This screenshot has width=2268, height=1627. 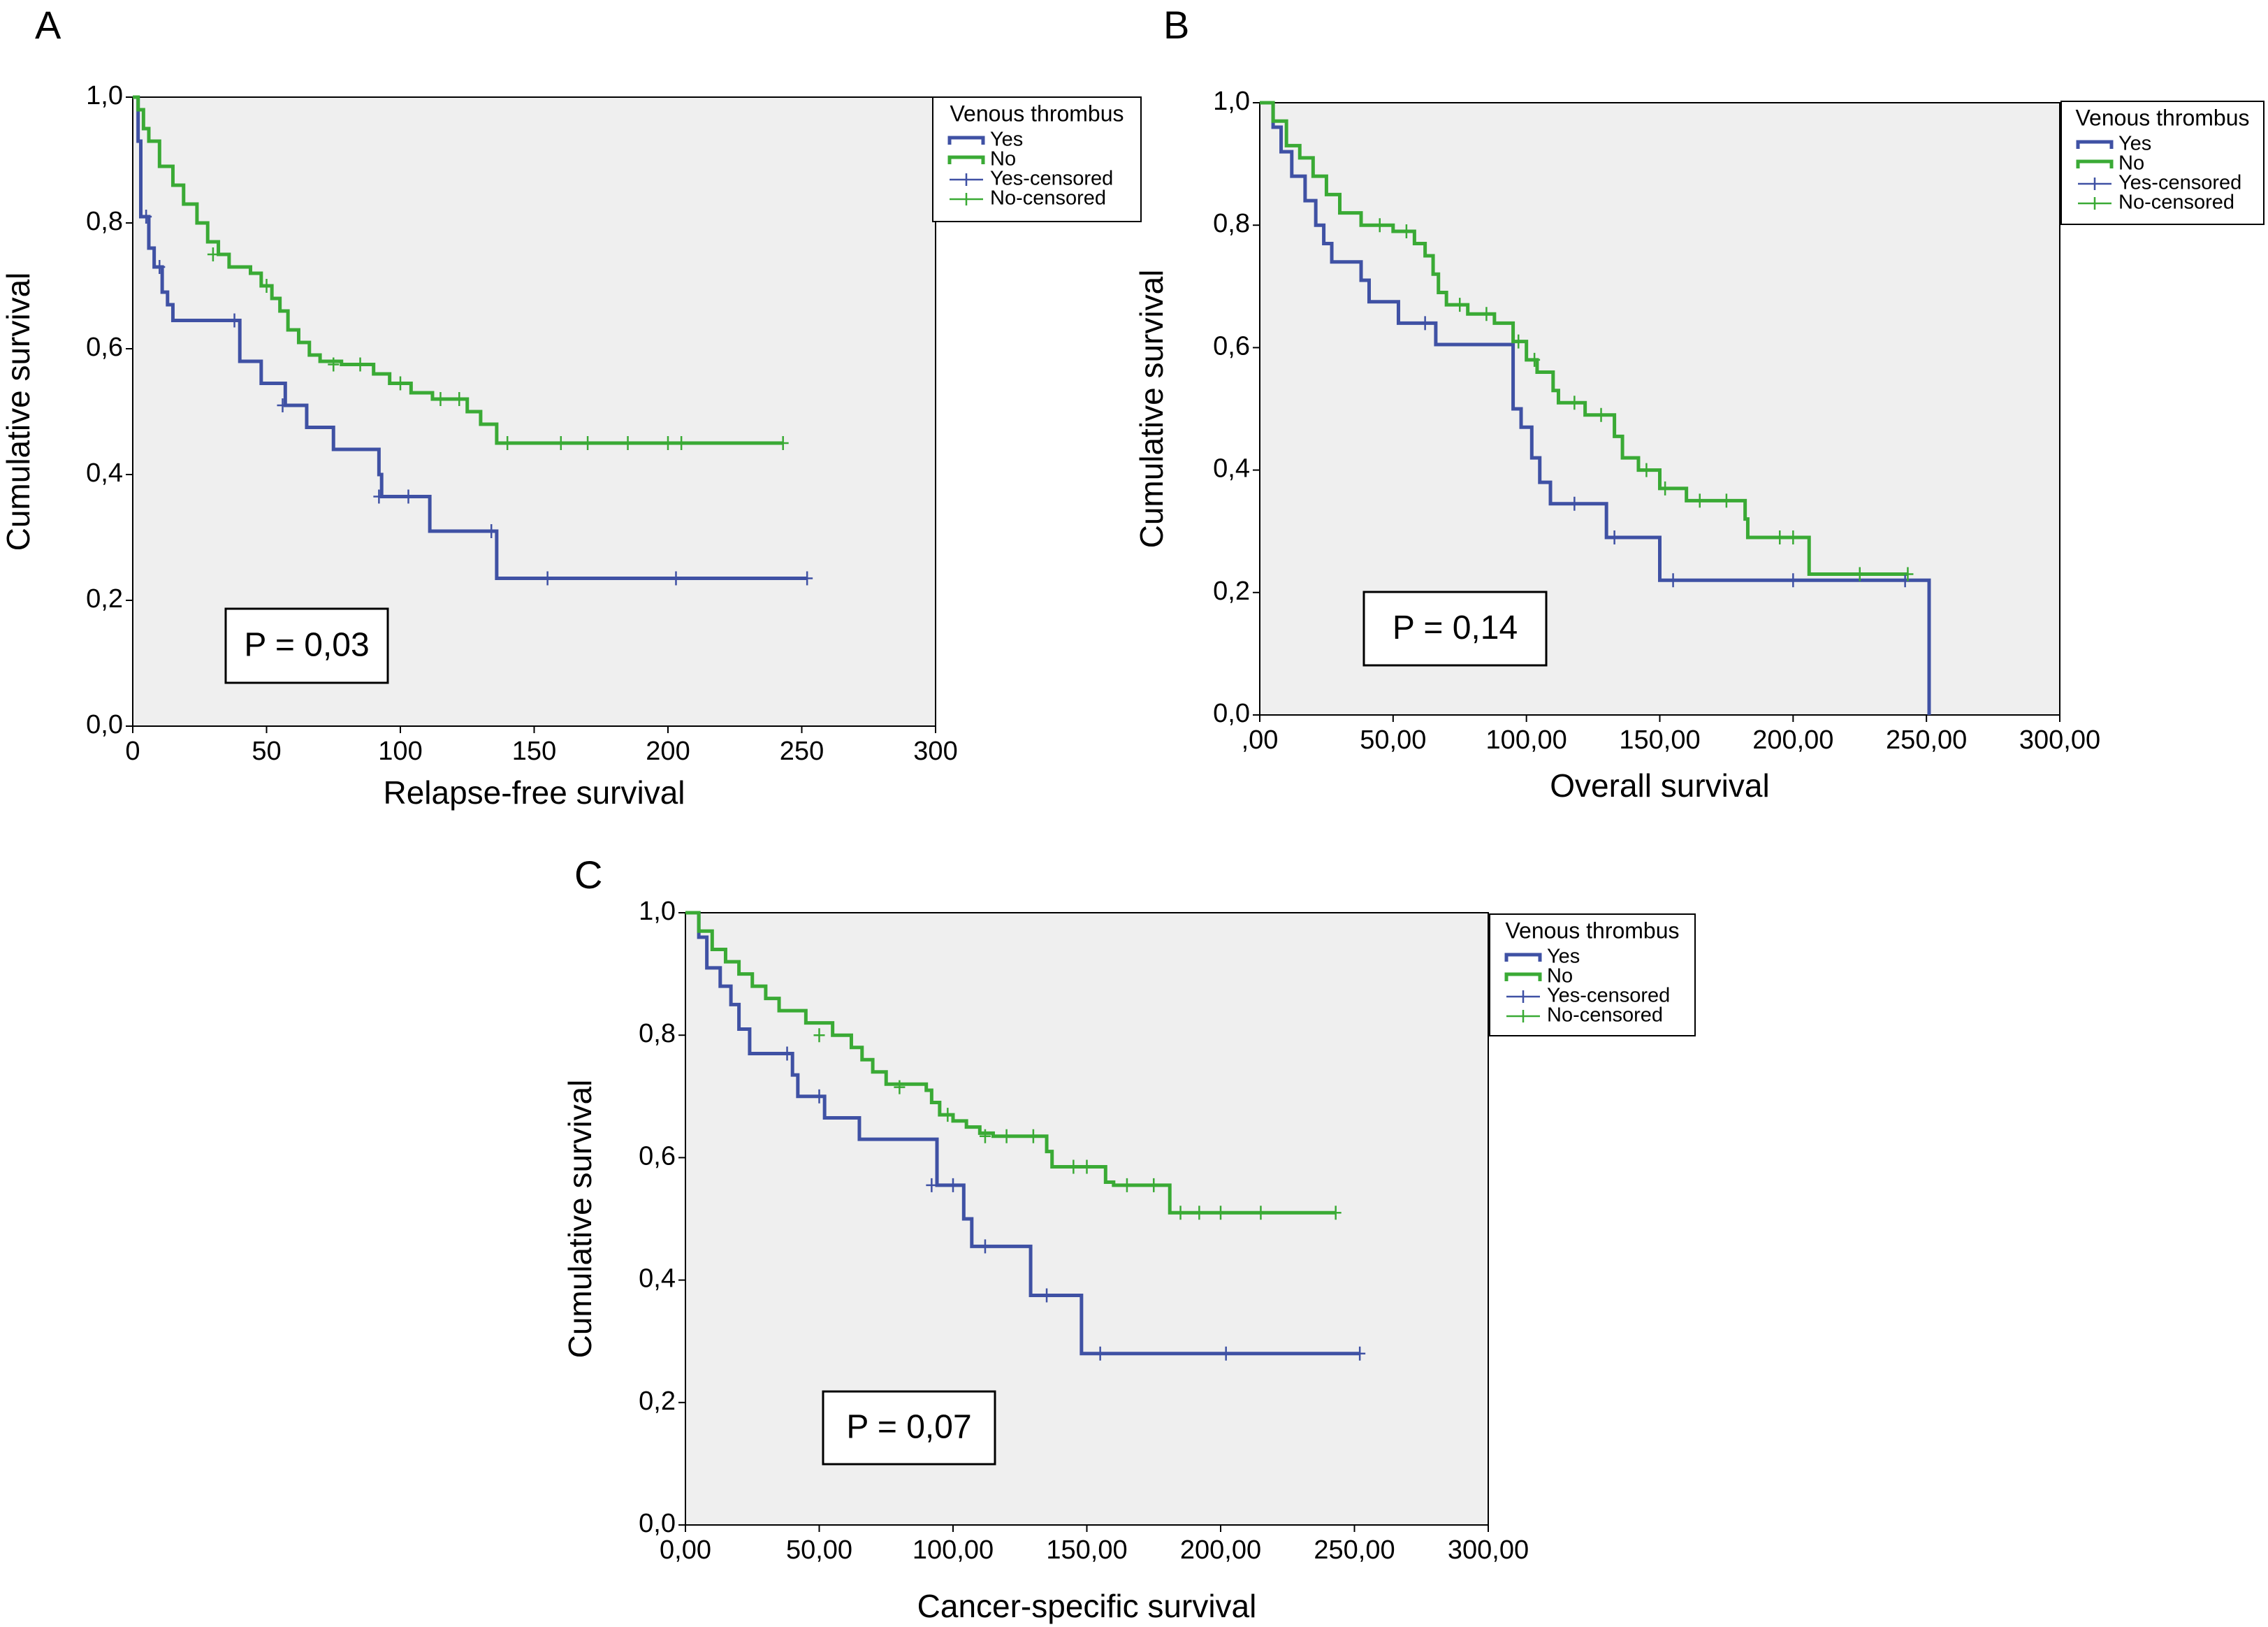 I want to click on legend-label: No, so click(x=1560, y=976).